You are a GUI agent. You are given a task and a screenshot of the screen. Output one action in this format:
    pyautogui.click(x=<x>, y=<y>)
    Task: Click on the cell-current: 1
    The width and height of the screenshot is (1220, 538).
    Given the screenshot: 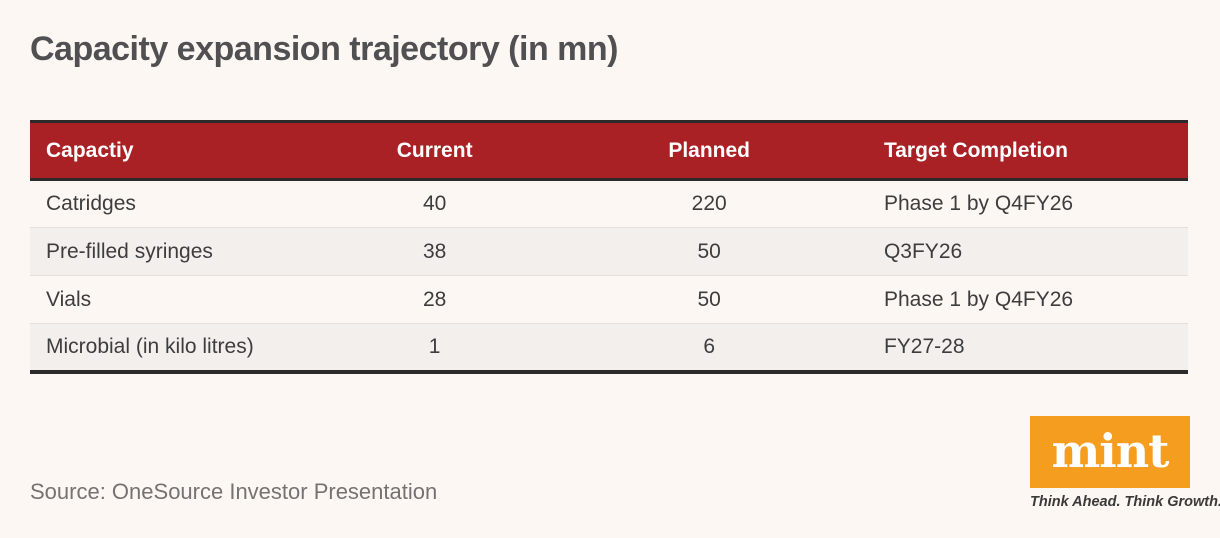 What is the action you would take?
    pyautogui.click(x=434, y=346)
    